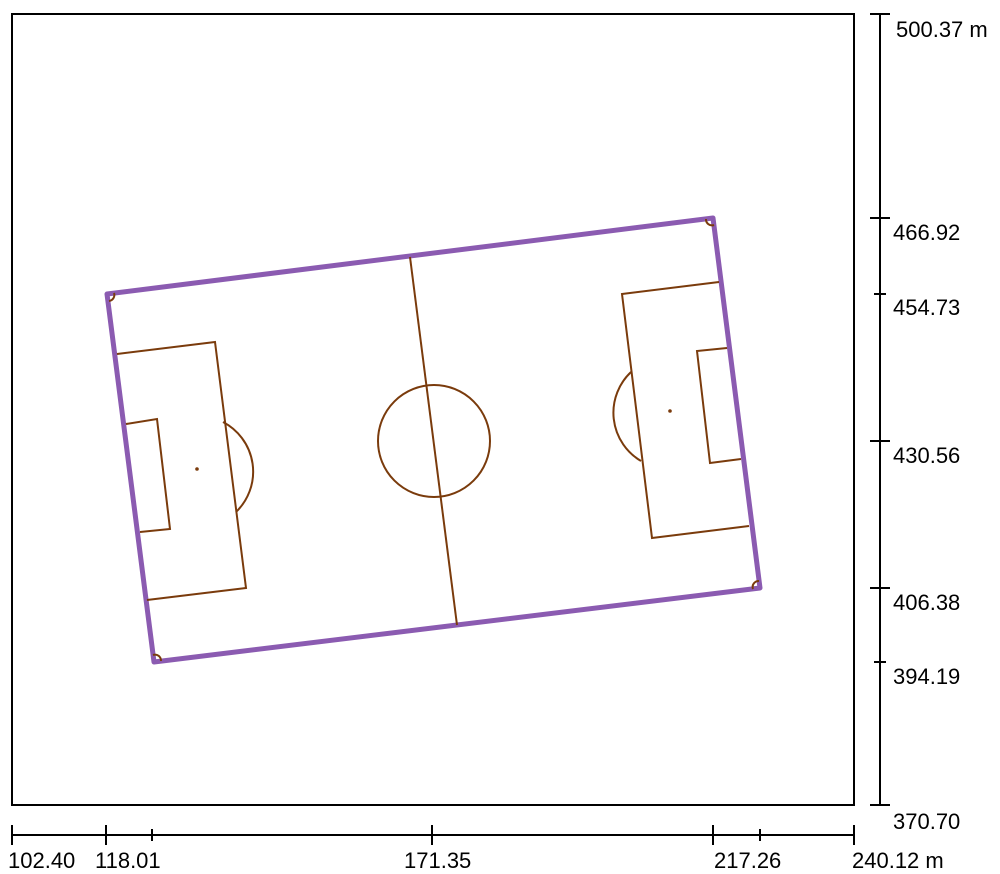 Image resolution: width=1000 pixels, height=874 pixels. What do you see at coordinates (627, 416) in the screenshot?
I see `right-penalty-arc` at bounding box center [627, 416].